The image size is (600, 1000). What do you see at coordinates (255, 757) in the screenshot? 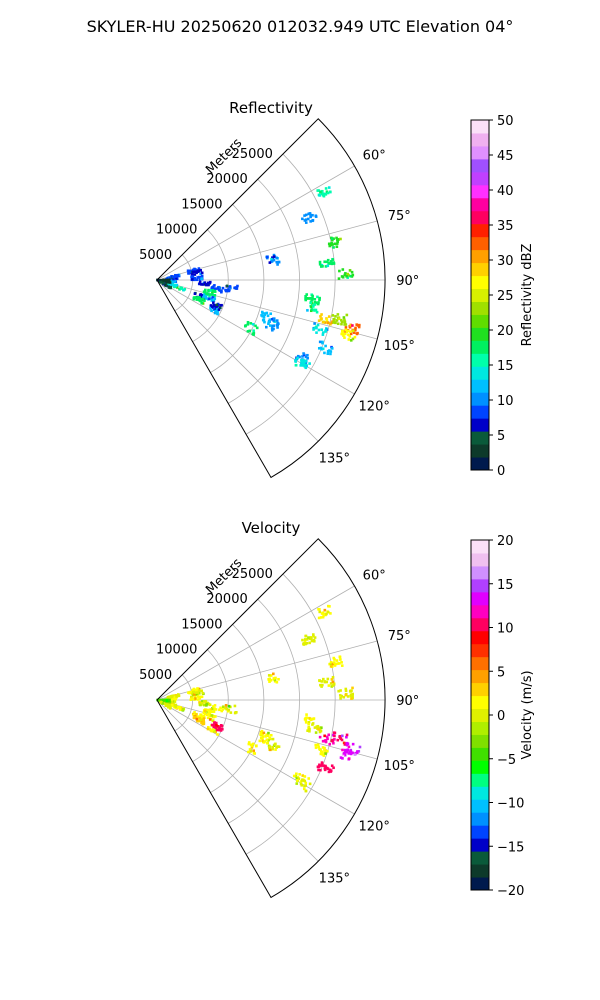
I see `azimuth-gridline` at bounding box center [255, 757].